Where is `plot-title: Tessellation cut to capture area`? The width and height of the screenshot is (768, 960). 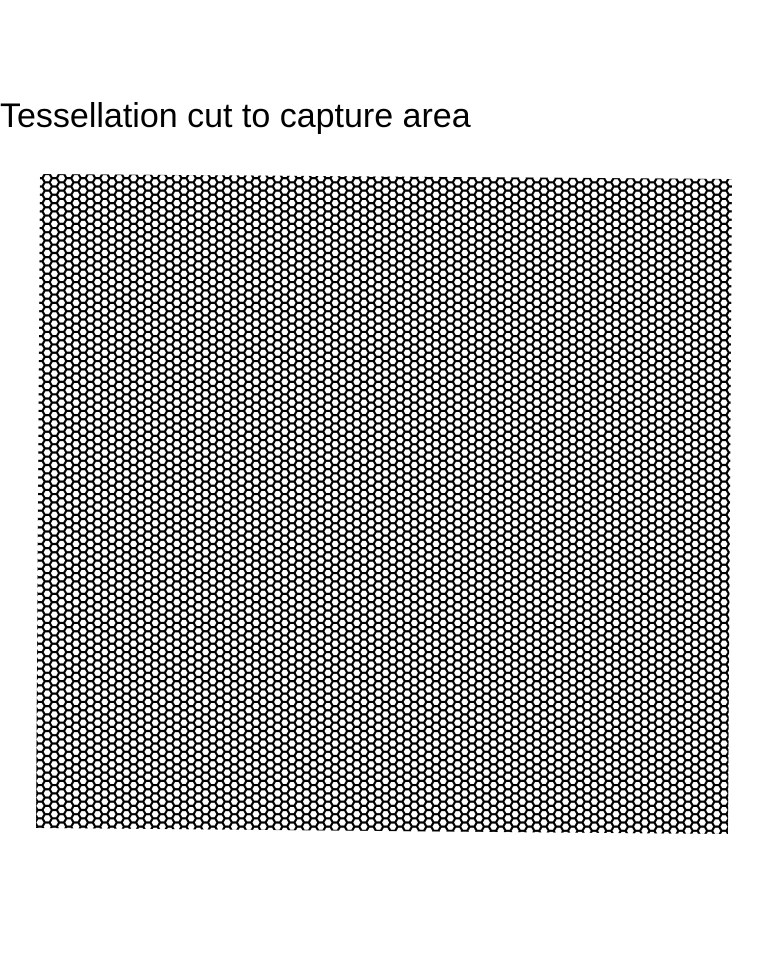
plot-title: Tessellation cut to capture area is located at coordinates (235, 116).